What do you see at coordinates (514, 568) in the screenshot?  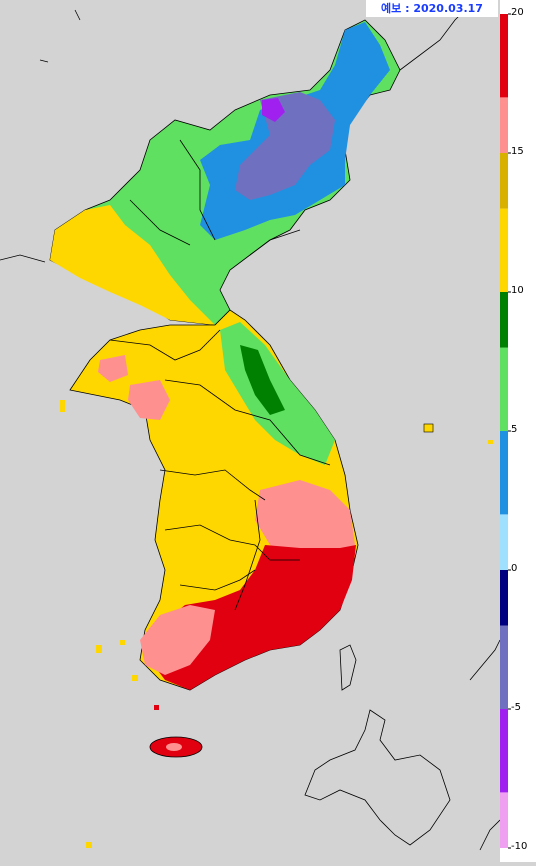 I see `legend-tick-label: 0` at bounding box center [514, 568].